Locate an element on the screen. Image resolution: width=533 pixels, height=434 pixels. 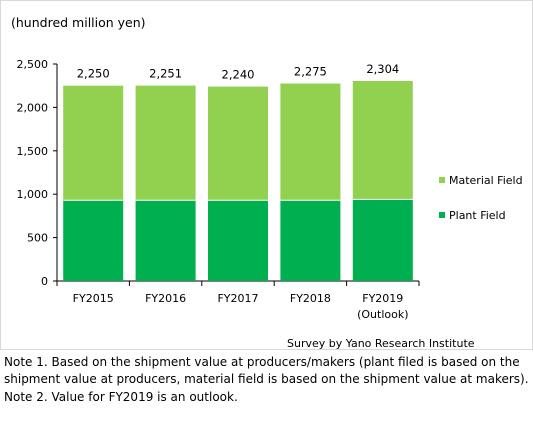
x-tick-label: FY2016 is located at coordinates (165, 298).